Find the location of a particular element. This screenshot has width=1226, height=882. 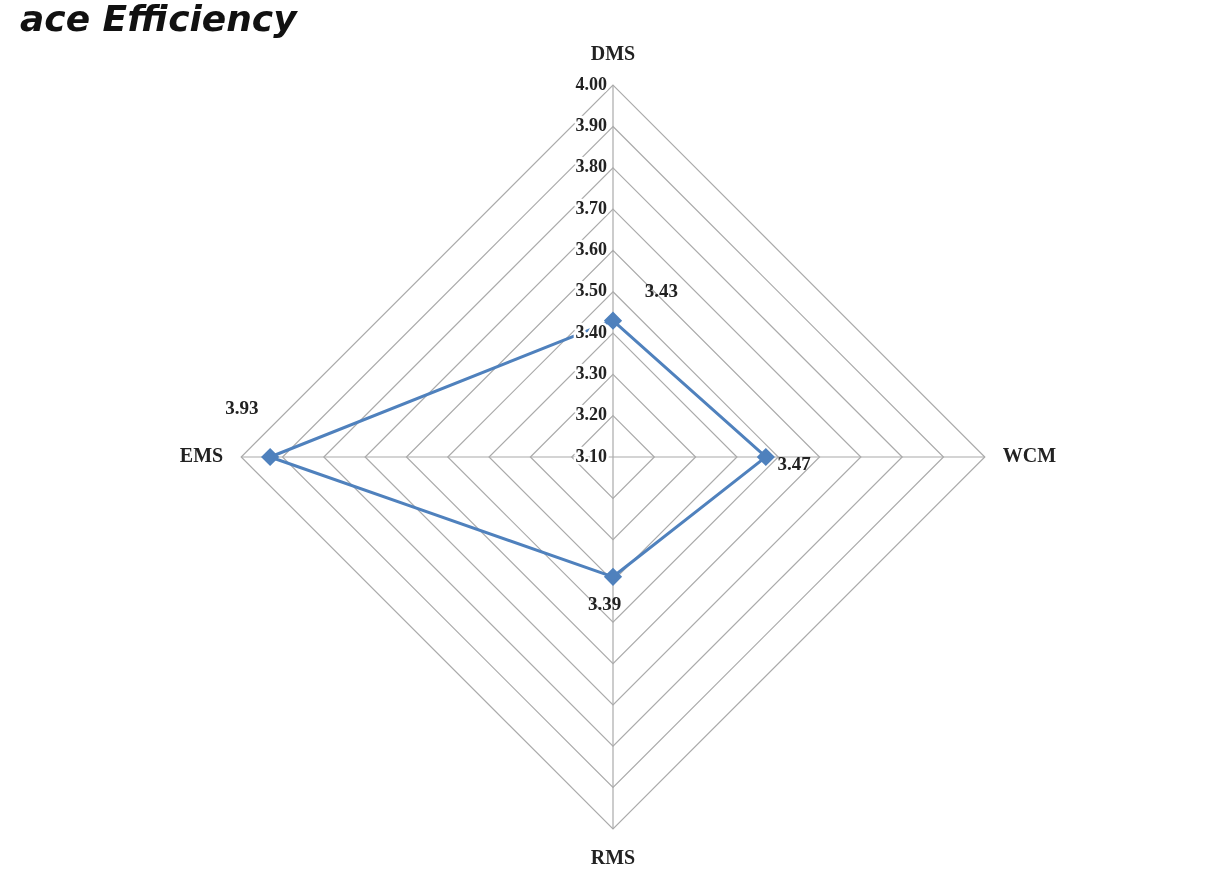

spoke-label: RMS is located at coordinates (613, 856).